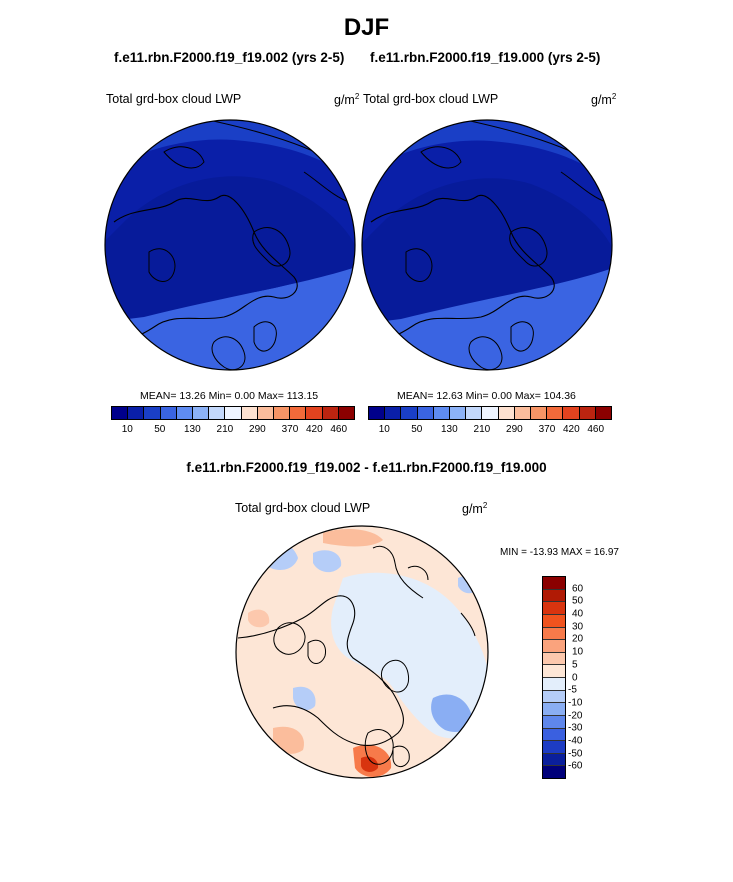  Describe the element at coordinates (229, 396) in the screenshot. I see `panel1-stats: MEAN= 13.26 Min= 0.00 Max= 113.15` at that location.